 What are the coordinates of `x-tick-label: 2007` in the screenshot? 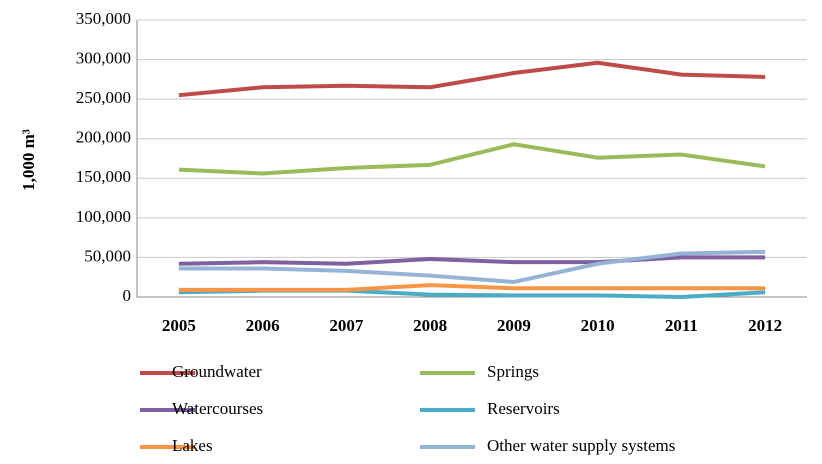 It's located at (346, 325).